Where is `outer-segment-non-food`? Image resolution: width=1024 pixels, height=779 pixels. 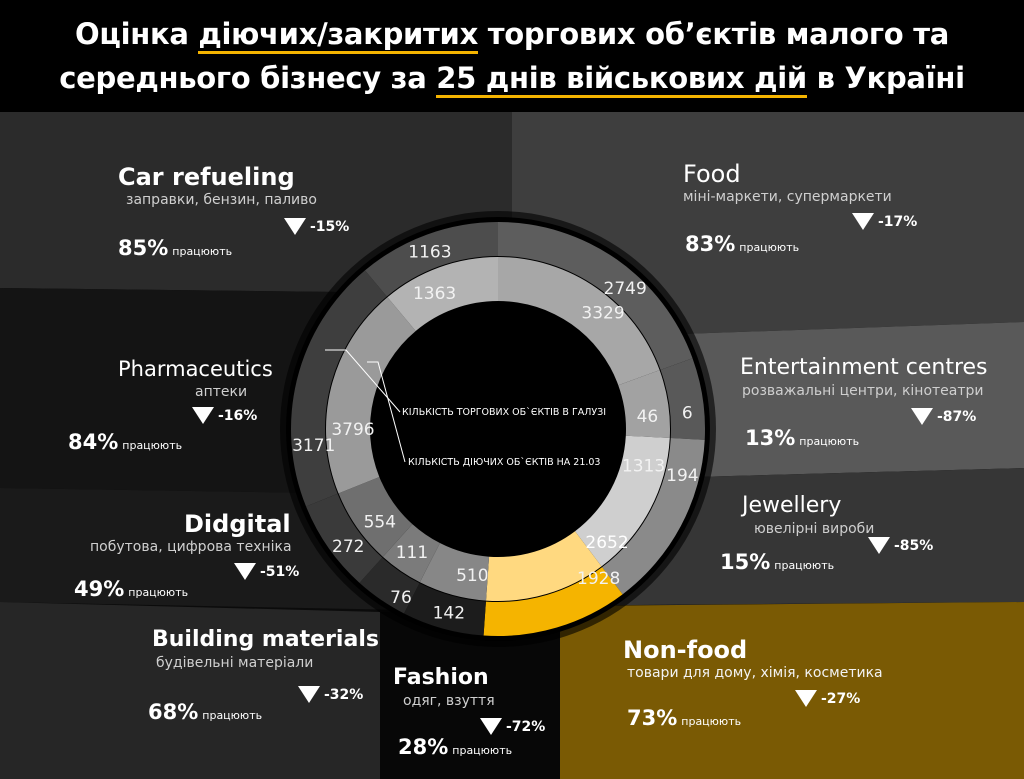 outer-segment-non-food is located at coordinates (553, 601).